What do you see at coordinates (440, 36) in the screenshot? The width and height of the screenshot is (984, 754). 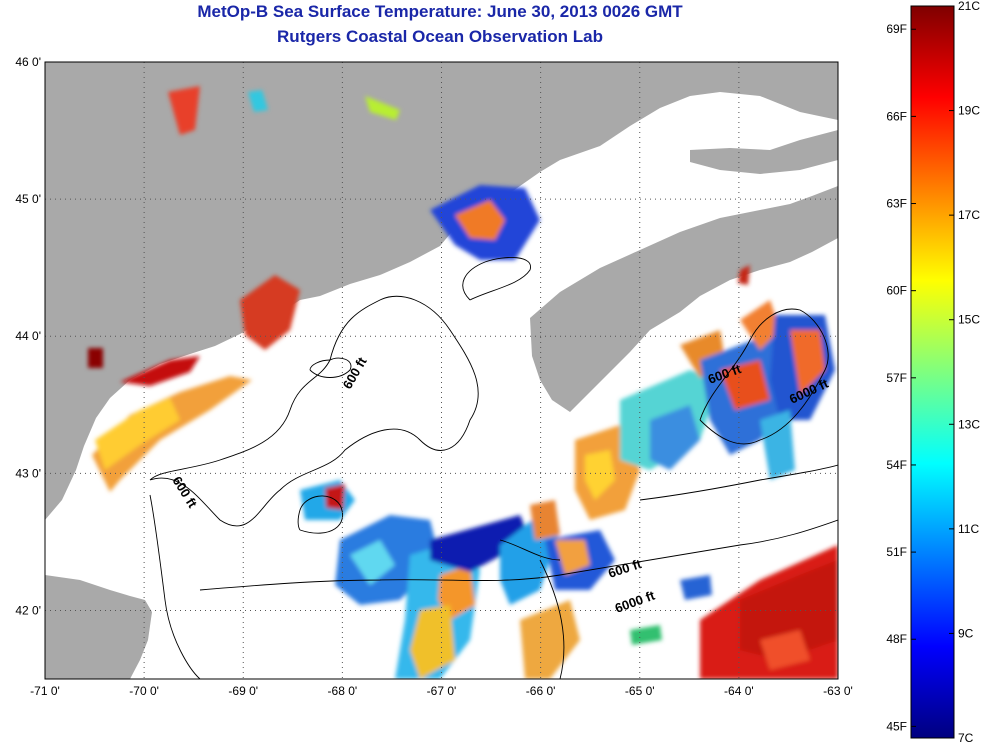 I see `chart-subtitle: Rutgers Coastal Ocean Observation Lab` at bounding box center [440, 36].